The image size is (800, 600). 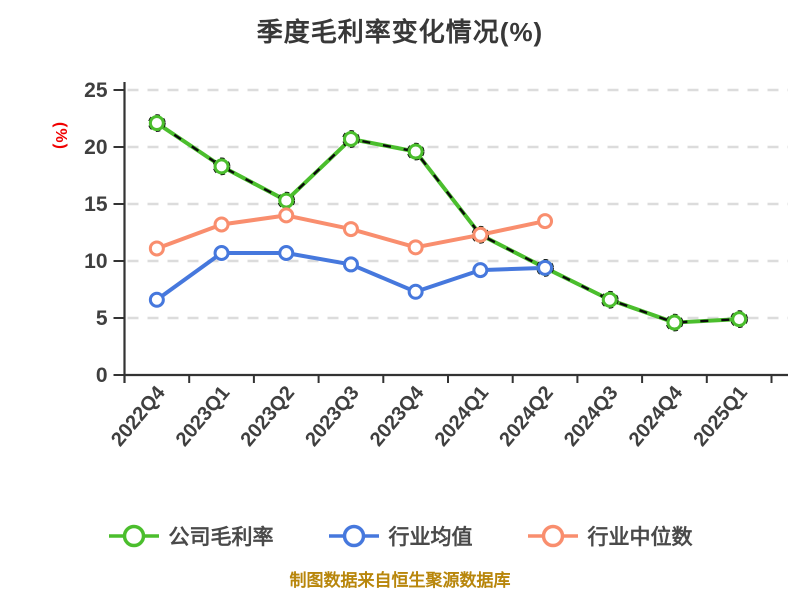 What do you see at coordinates (640, 537) in the screenshot?
I see `legend-label: 行业中位数` at bounding box center [640, 537].